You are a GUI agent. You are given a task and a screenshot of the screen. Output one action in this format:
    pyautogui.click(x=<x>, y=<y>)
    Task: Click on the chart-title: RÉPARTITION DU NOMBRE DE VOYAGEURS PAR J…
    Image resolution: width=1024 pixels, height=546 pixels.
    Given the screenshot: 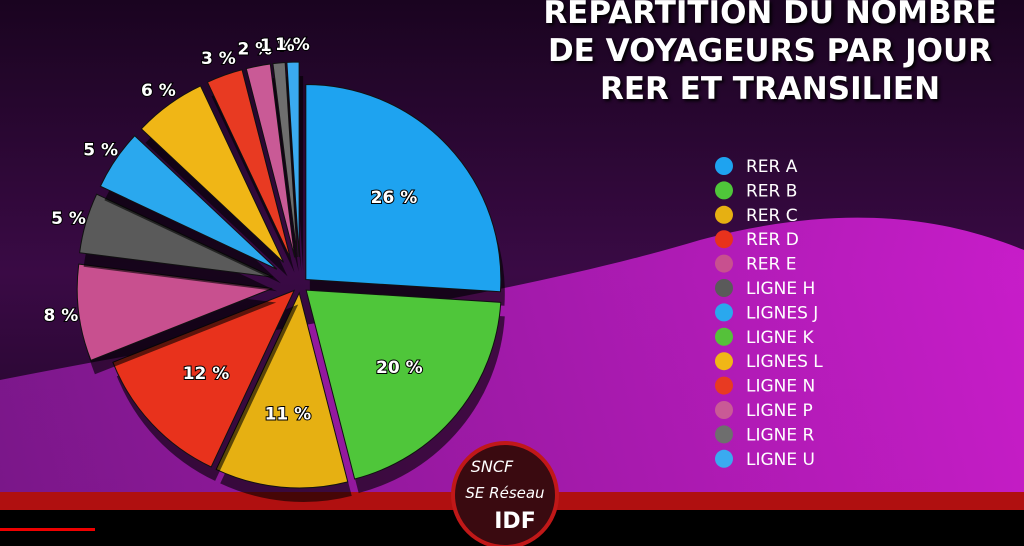 What is the action you would take?
    pyautogui.click(x=770, y=53)
    